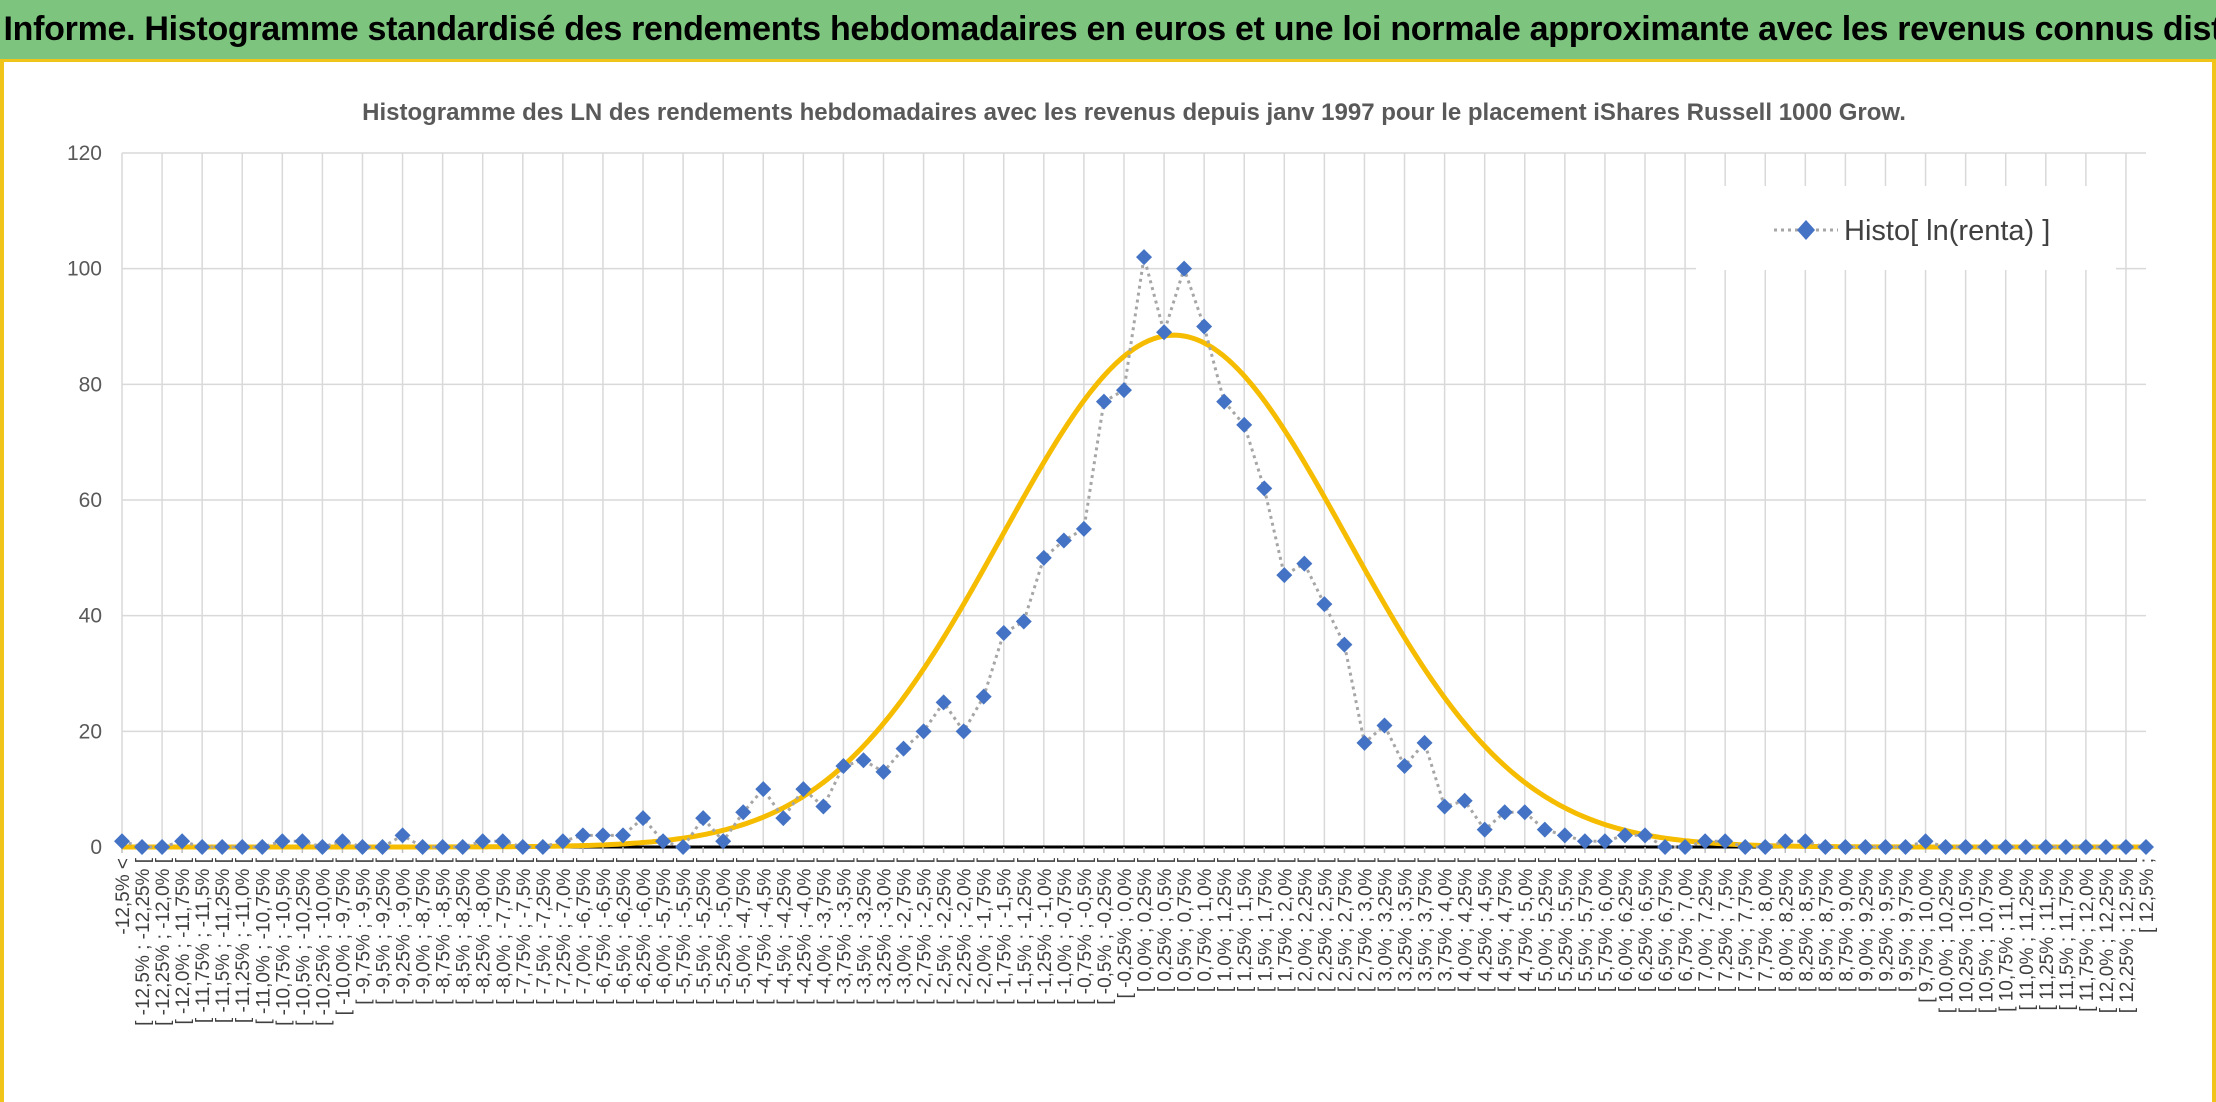 This screenshot has height=1102, width=2216. What do you see at coordinates (784, 931) in the screenshot?
I see `x-tick-label: [ -4,5% ; -4,25% [` at bounding box center [784, 931].